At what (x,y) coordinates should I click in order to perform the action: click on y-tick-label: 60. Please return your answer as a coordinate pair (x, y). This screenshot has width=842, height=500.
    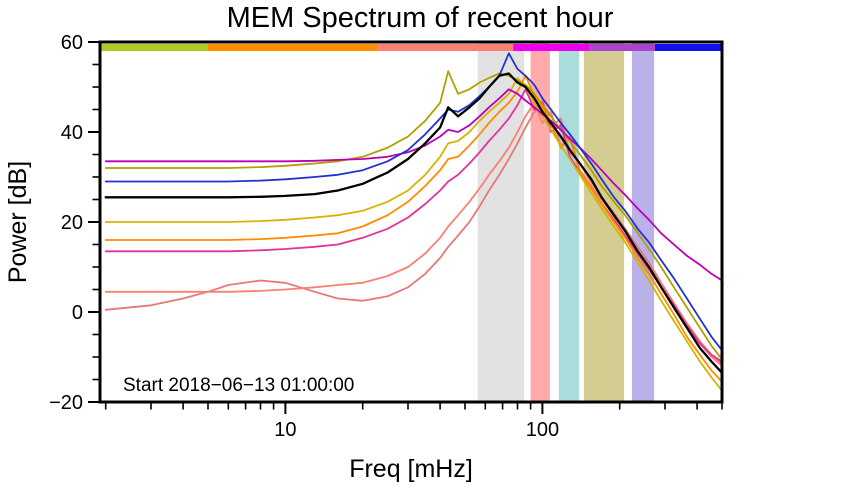
    Looking at the image, I should click on (72, 43).